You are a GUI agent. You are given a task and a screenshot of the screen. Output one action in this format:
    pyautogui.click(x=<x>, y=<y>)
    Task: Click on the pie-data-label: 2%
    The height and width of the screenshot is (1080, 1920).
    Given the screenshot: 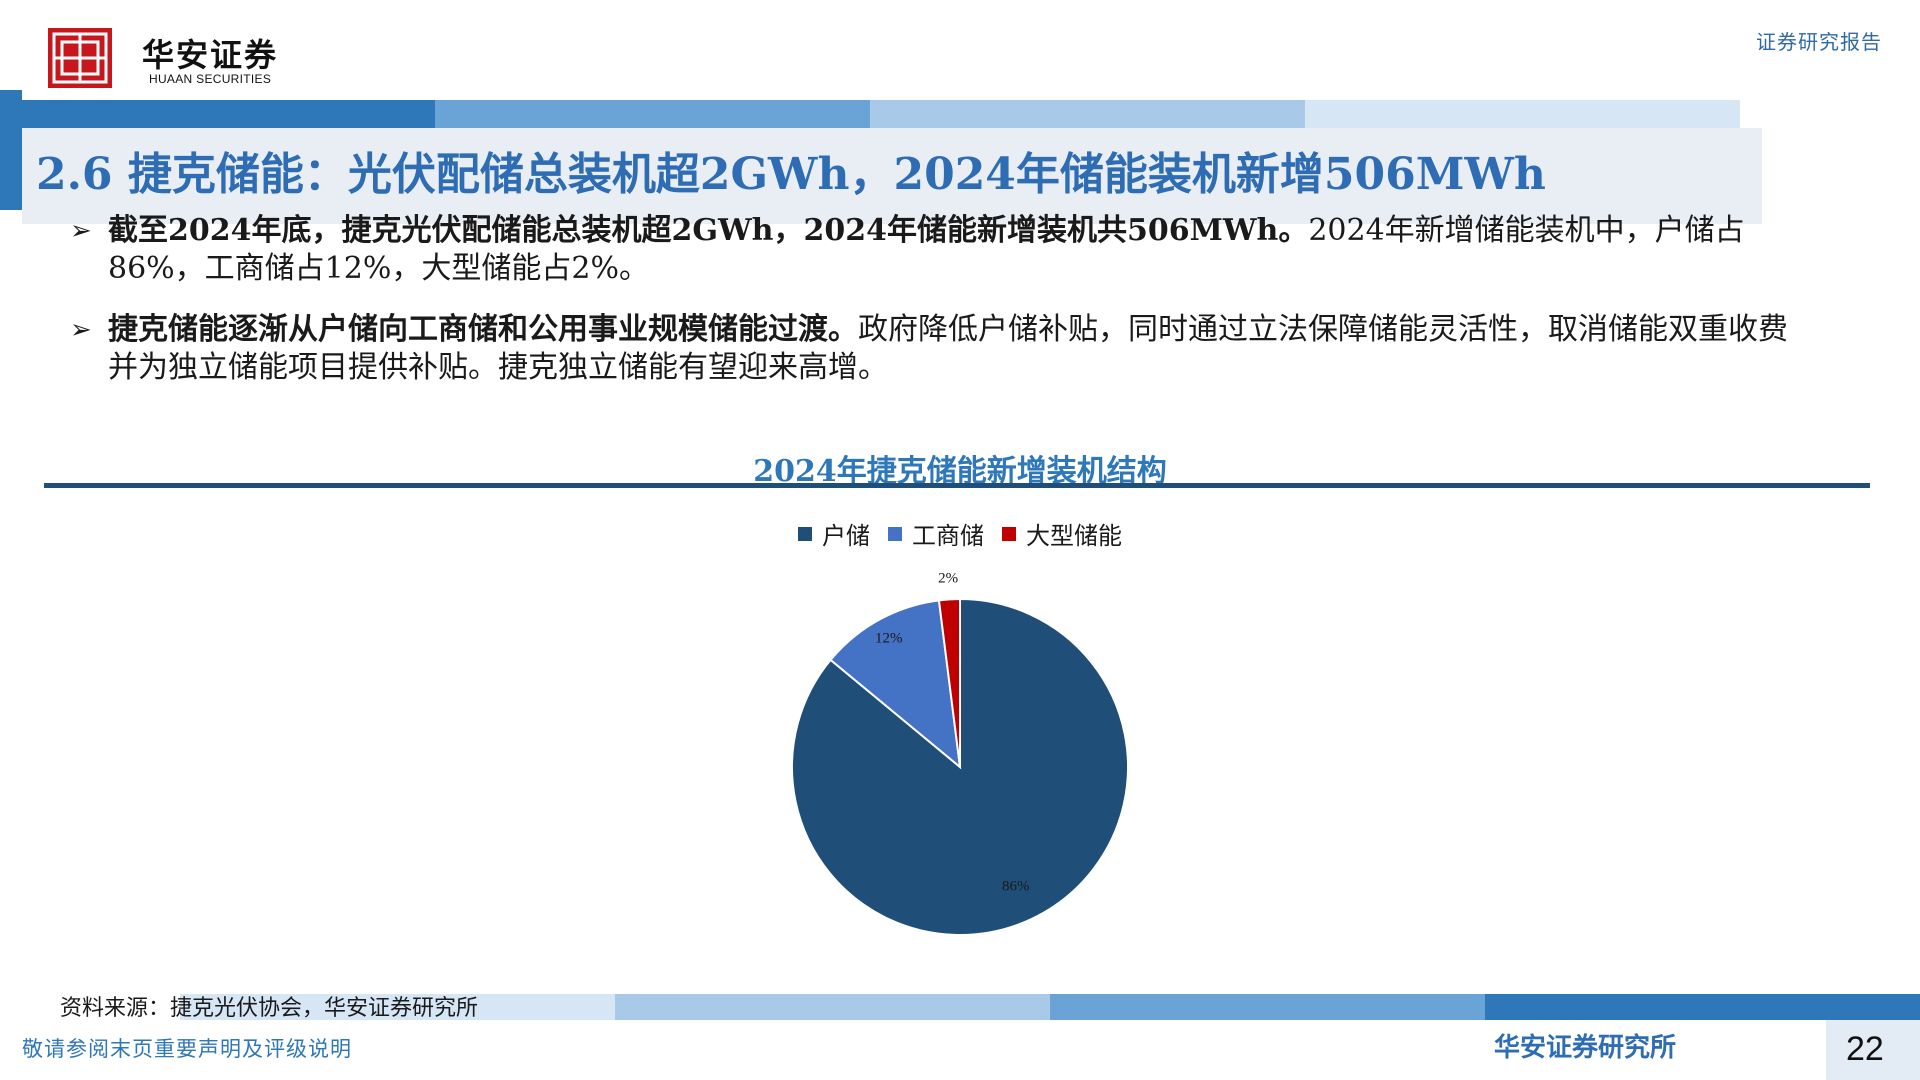 What is the action you would take?
    pyautogui.click(x=948, y=578)
    